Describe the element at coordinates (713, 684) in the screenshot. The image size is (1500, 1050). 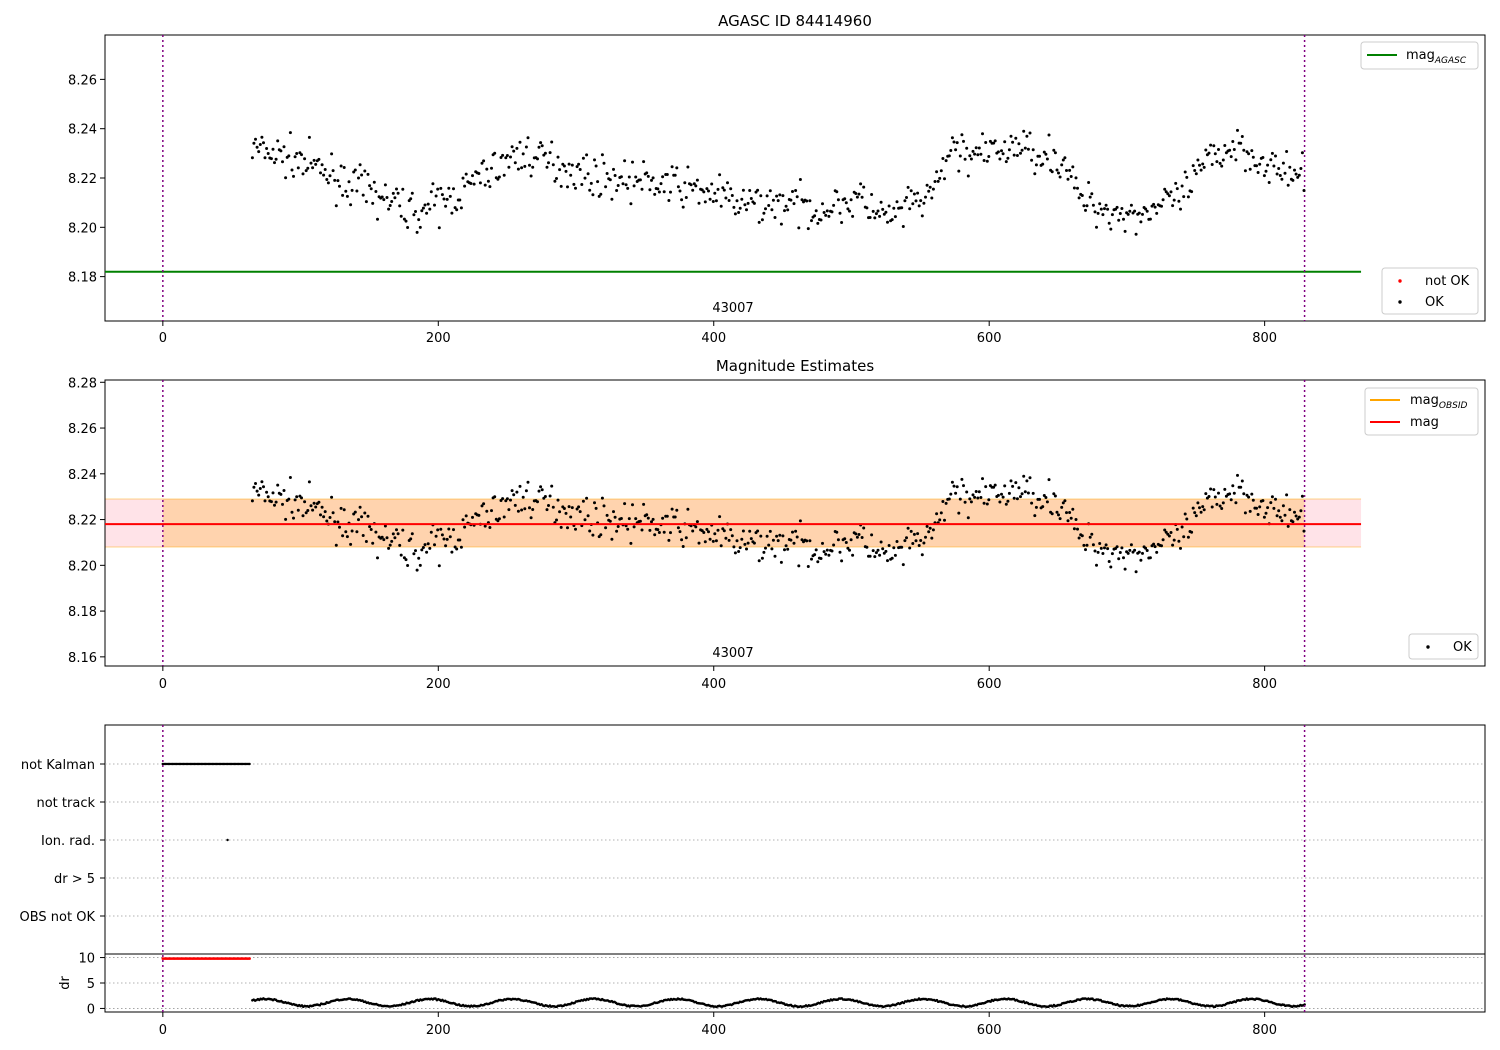
I see `x-tick-label: 400` at that location.